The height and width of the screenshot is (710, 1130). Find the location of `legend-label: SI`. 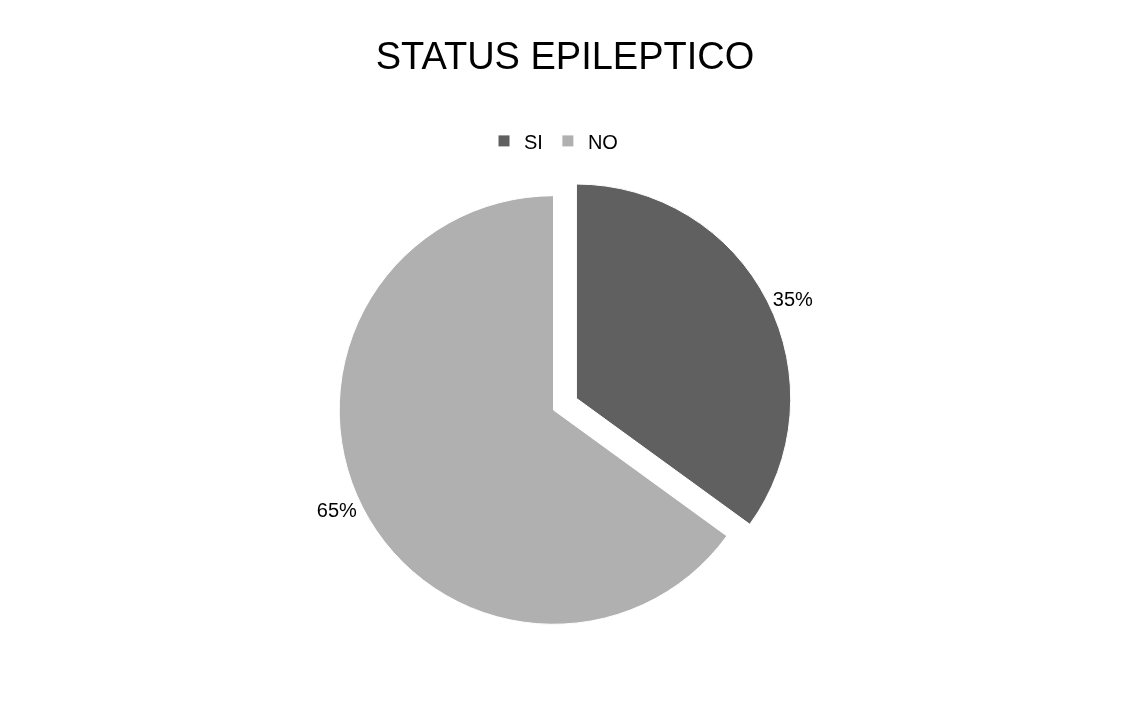

legend-label: SI is located at coordinates (533, 141).